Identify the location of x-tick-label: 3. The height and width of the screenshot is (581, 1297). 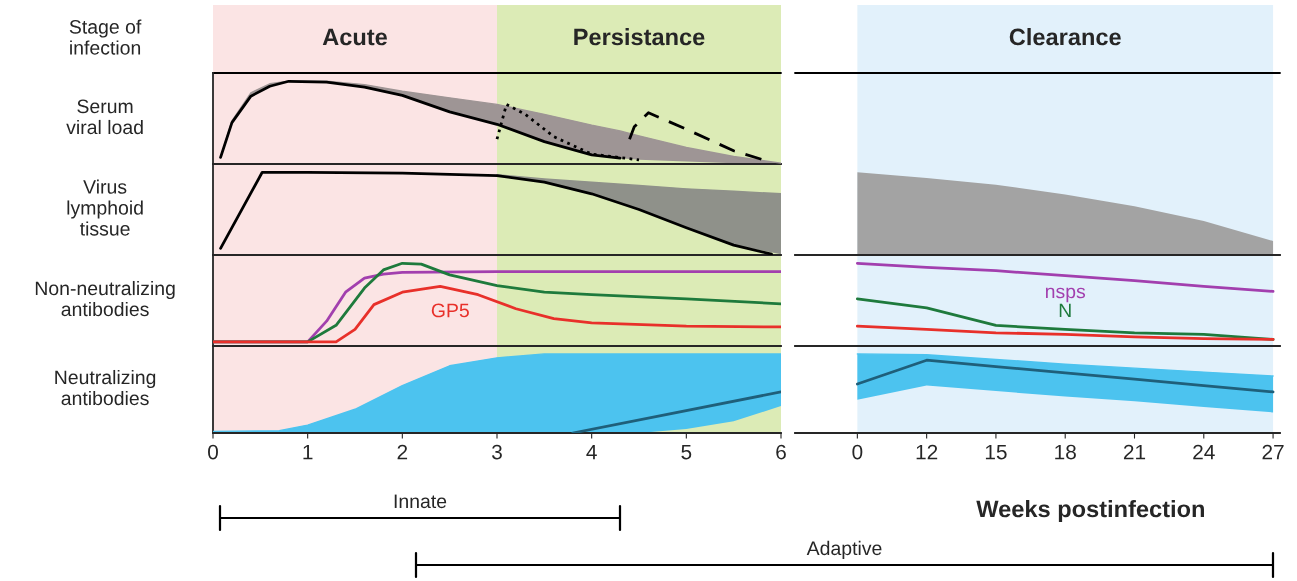
(497, 452).